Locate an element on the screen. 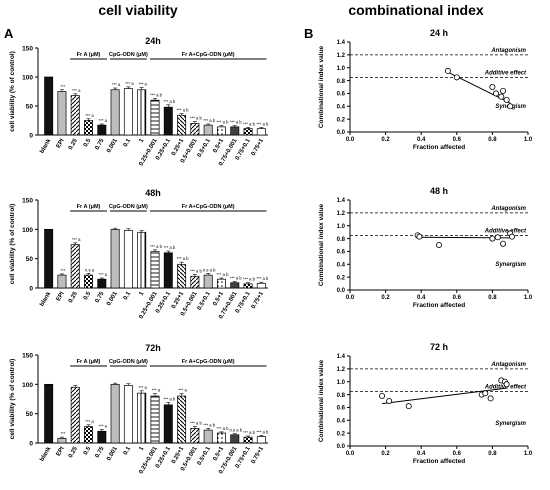 The image size is (550, 490). region-label-antagonism: Antagonism is located at coordinates (508, 209).